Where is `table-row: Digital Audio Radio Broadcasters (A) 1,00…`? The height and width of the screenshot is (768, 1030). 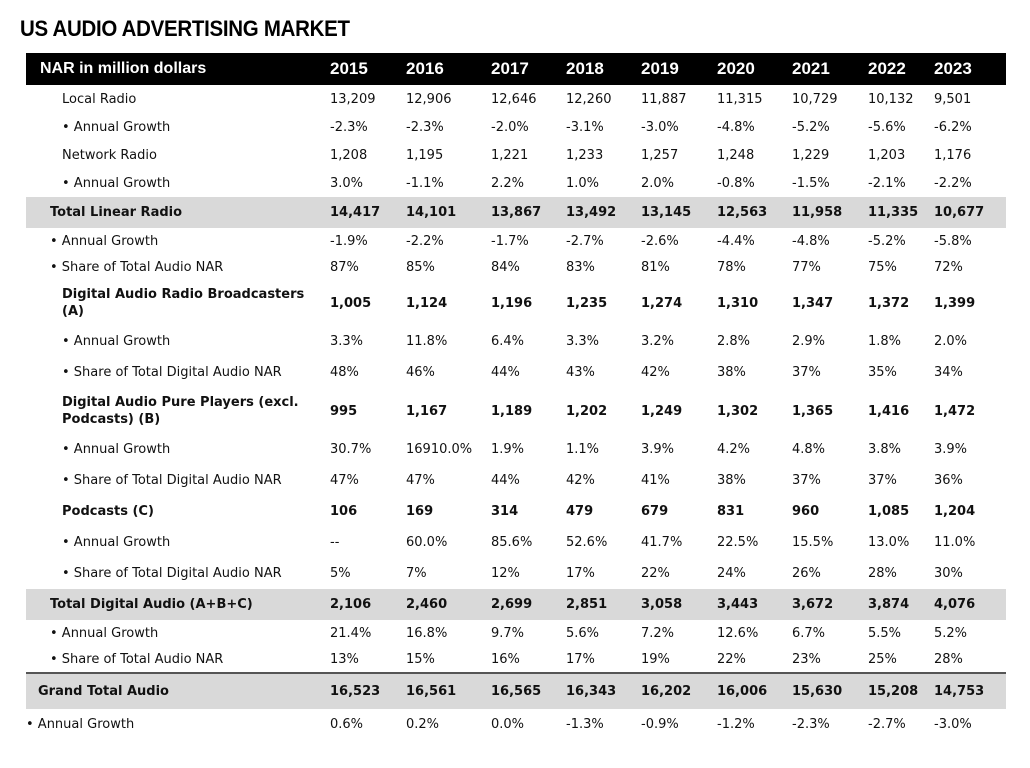
table-row: Digital Audio Radio Broadcasters (A) 1,00… is located at coordinates (516, 303).